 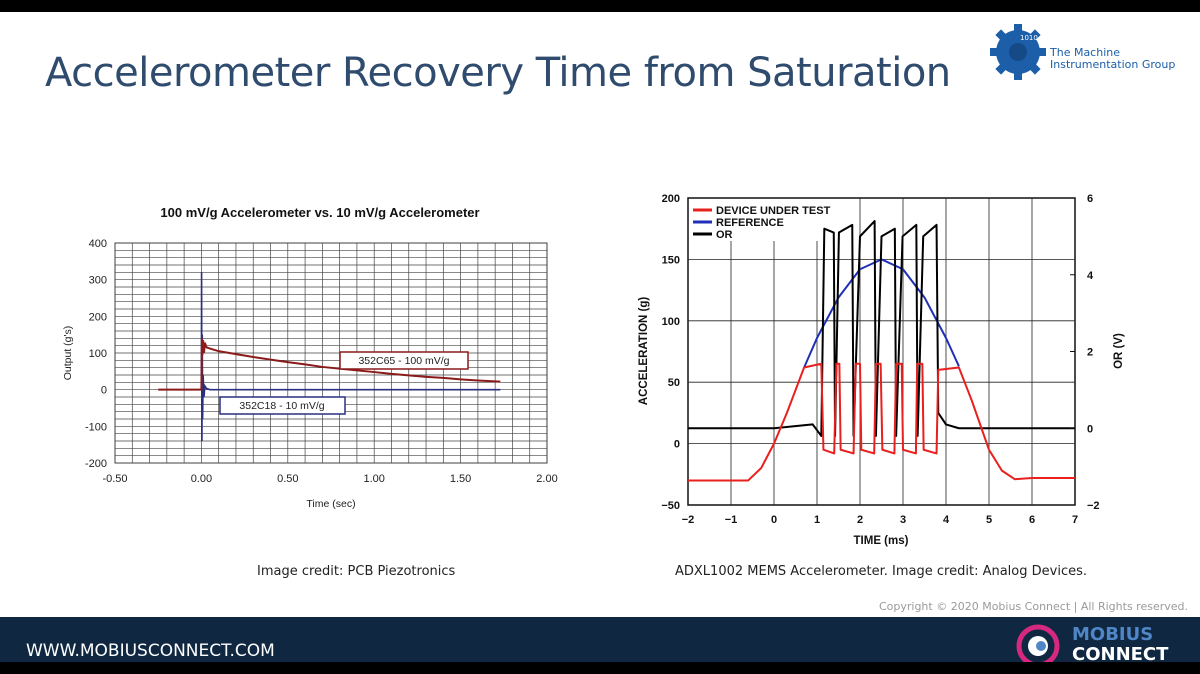 What do you see at coordinates (330, 504) in the screenshot?
I see `left-chart-xlabel: Time (sec)` at bounding box center [330, 504].